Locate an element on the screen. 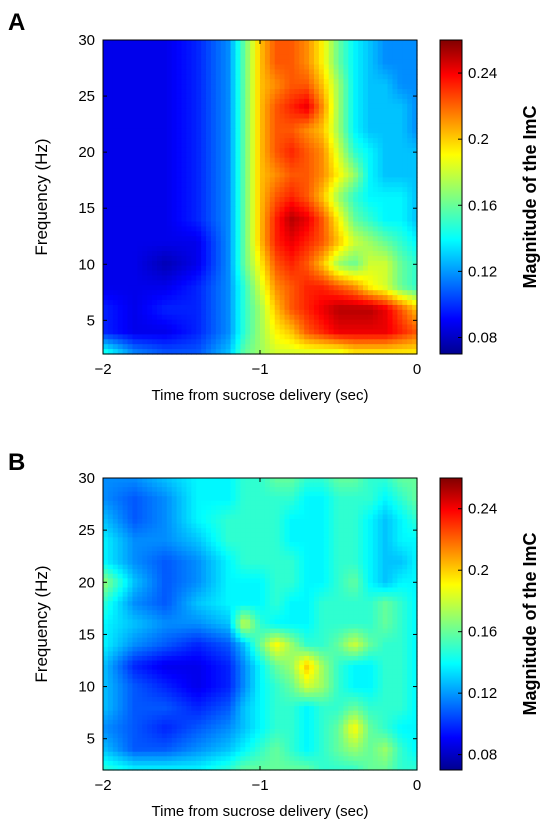 Image resolution: width=548 pixels, height=832 pixels. x-tick-label: −2 is located at coordinates (102, 369).